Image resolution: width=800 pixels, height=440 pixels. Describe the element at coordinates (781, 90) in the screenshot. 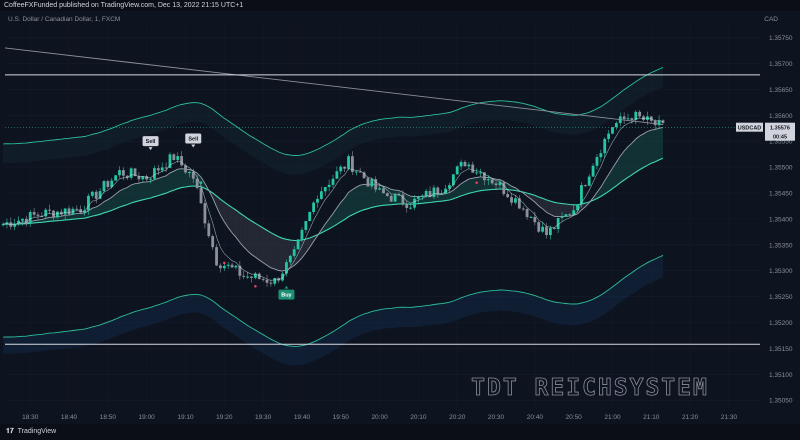

I see `price-axis-label: 1.35650` at that location.